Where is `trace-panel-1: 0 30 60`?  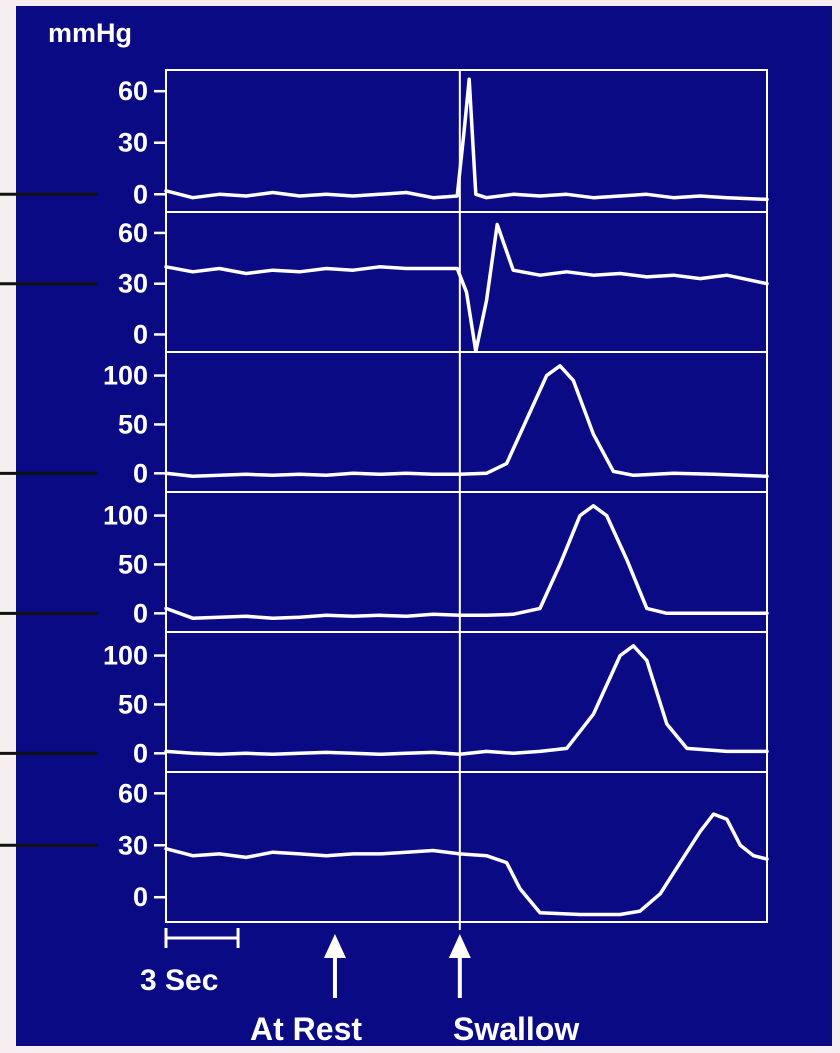
trace-panel-1: 0 30 60 is located at coordinates (384, 142).